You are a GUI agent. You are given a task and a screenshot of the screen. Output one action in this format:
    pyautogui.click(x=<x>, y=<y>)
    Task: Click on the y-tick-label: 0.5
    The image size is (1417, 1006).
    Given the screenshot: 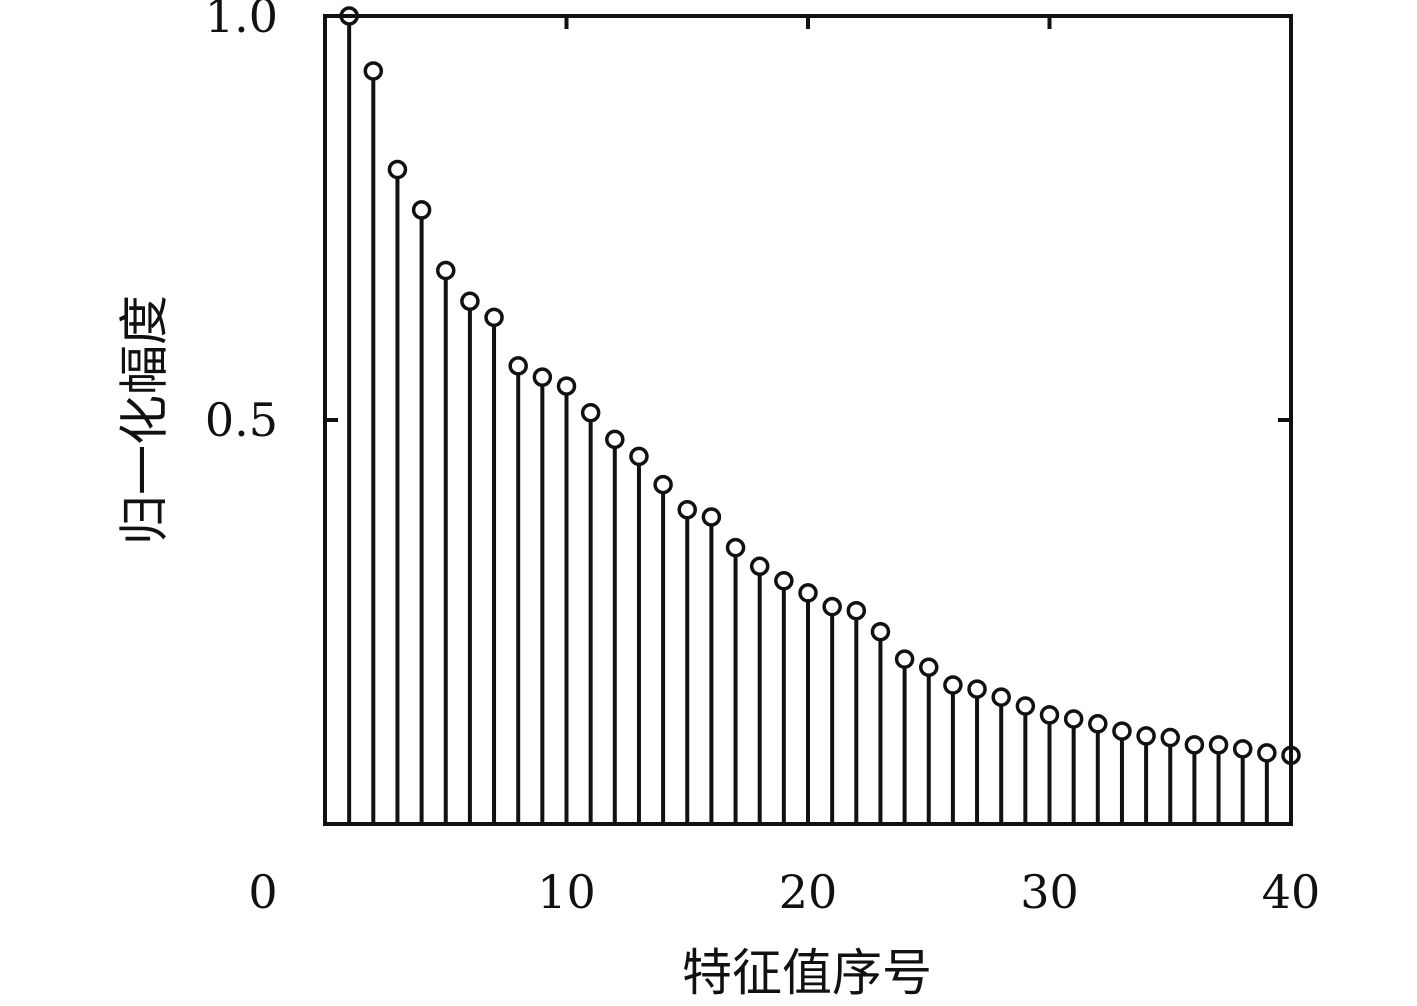 What is the action you would take?
    pyautogui.click(x=241, y=420)
    